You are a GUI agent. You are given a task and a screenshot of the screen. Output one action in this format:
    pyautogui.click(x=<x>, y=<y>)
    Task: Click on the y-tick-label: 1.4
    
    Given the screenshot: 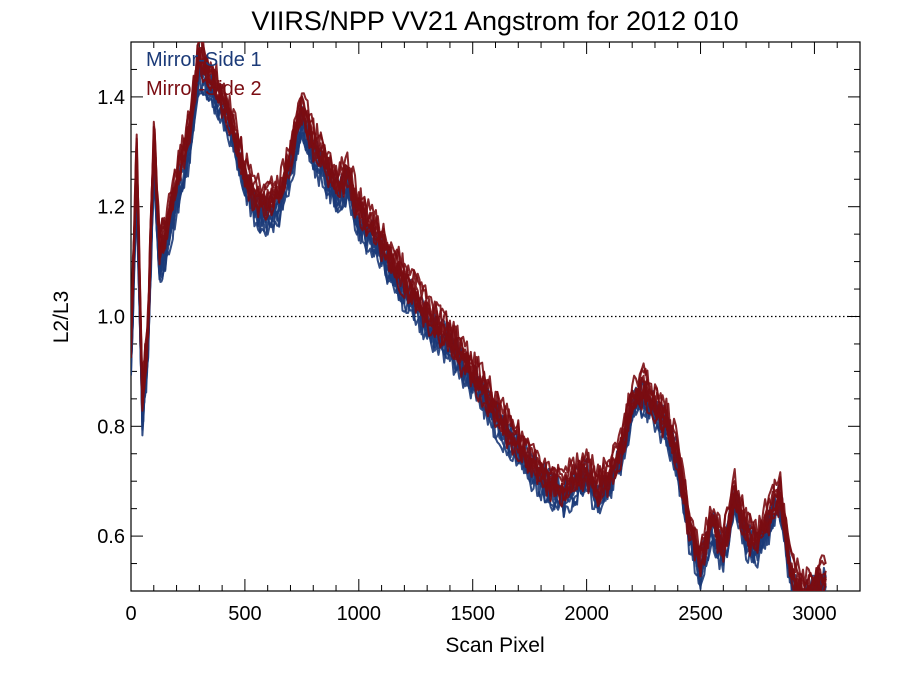 What is the action you would take?
    pyautogui.click(x=111, y=98)
    